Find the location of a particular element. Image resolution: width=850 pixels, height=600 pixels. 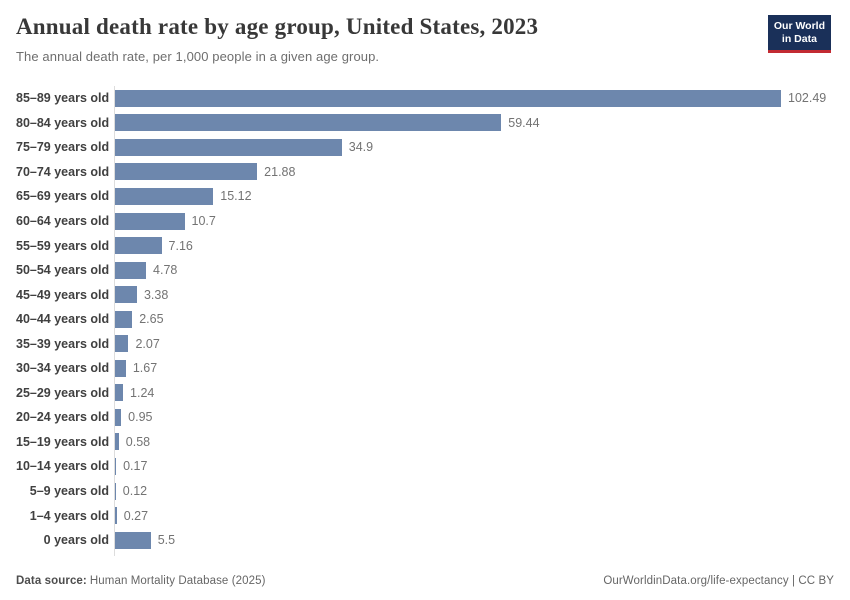

bar-track: 0.27 is located at coordinates (479, 516).